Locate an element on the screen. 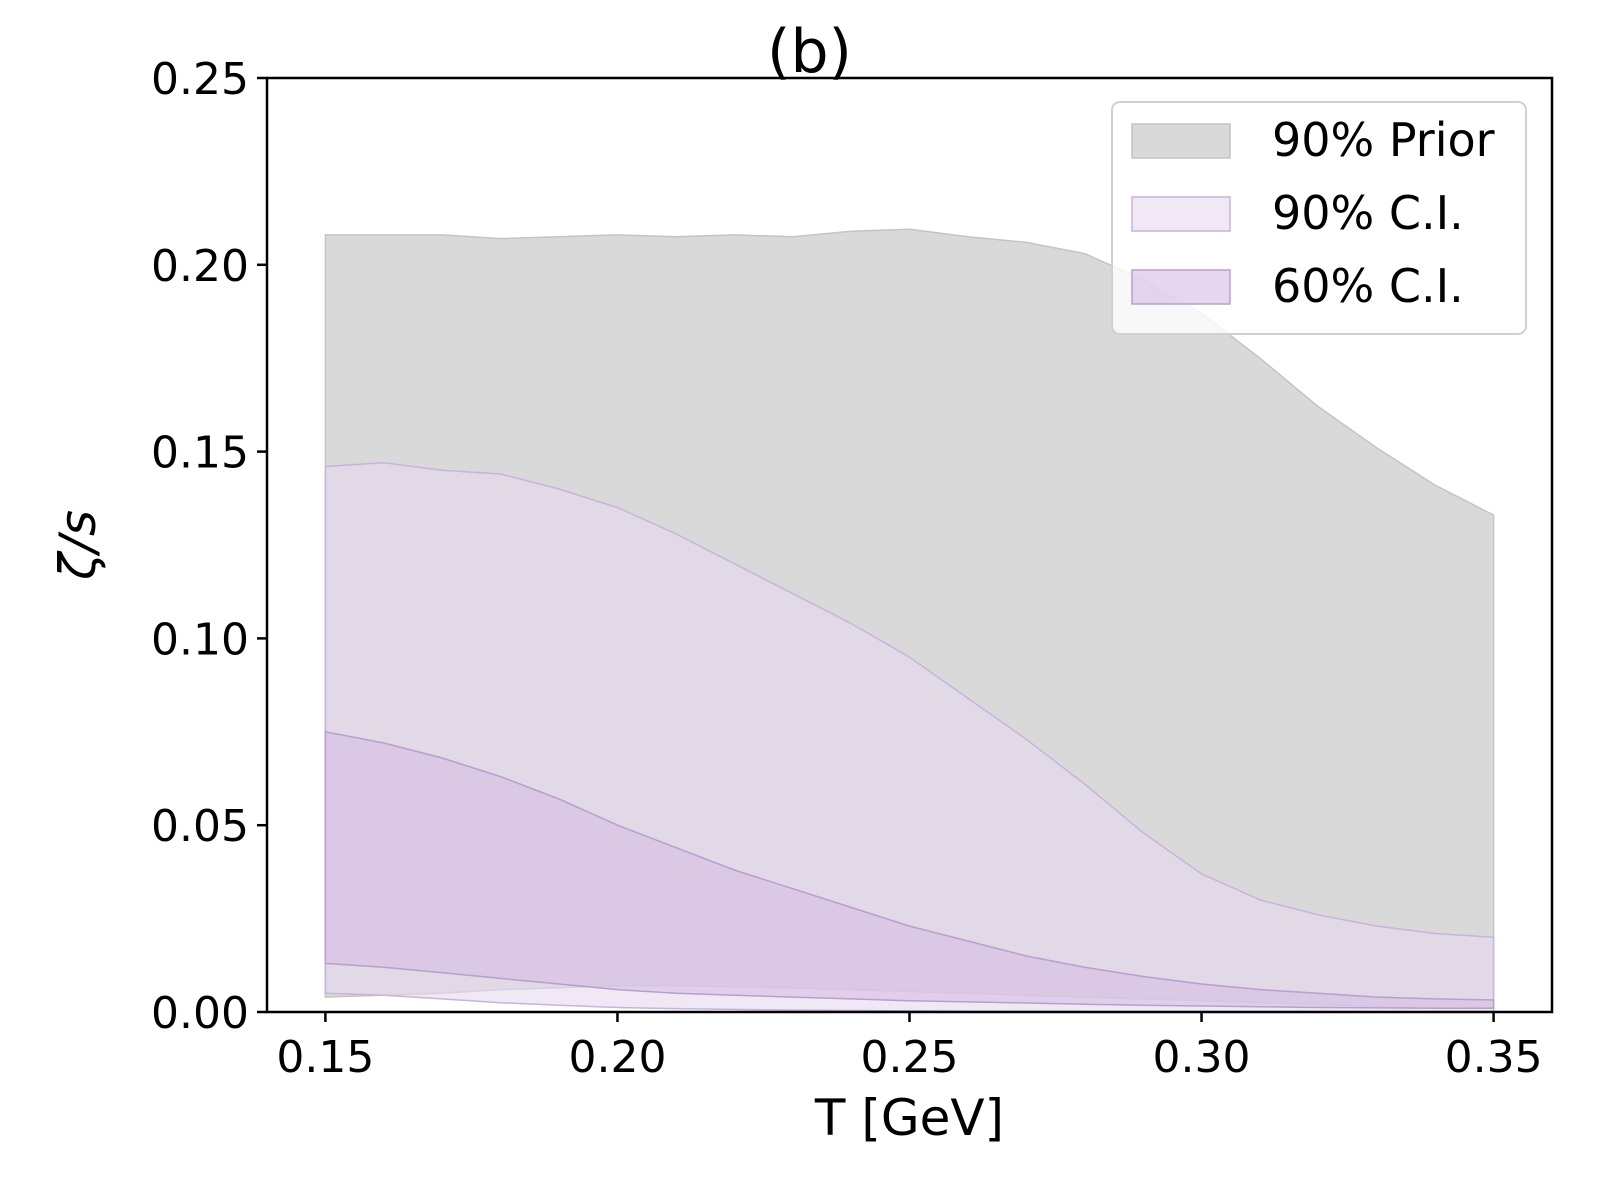  legend: 90% Prior 90% C.I. 60% C.I. is located at coordinates (1319, 218).